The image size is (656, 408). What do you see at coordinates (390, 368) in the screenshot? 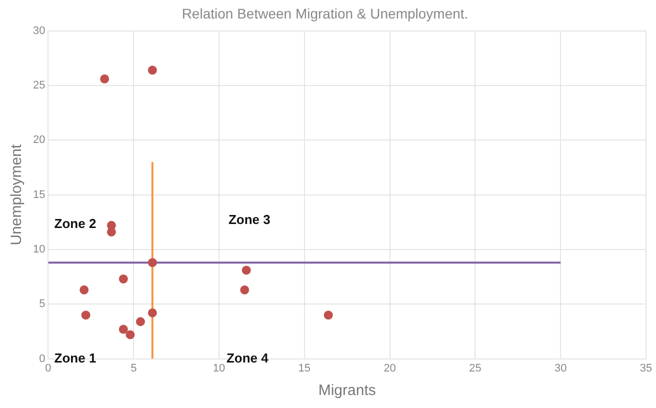
I see `x-tick-label: 20` at bounding box center [390, 368].